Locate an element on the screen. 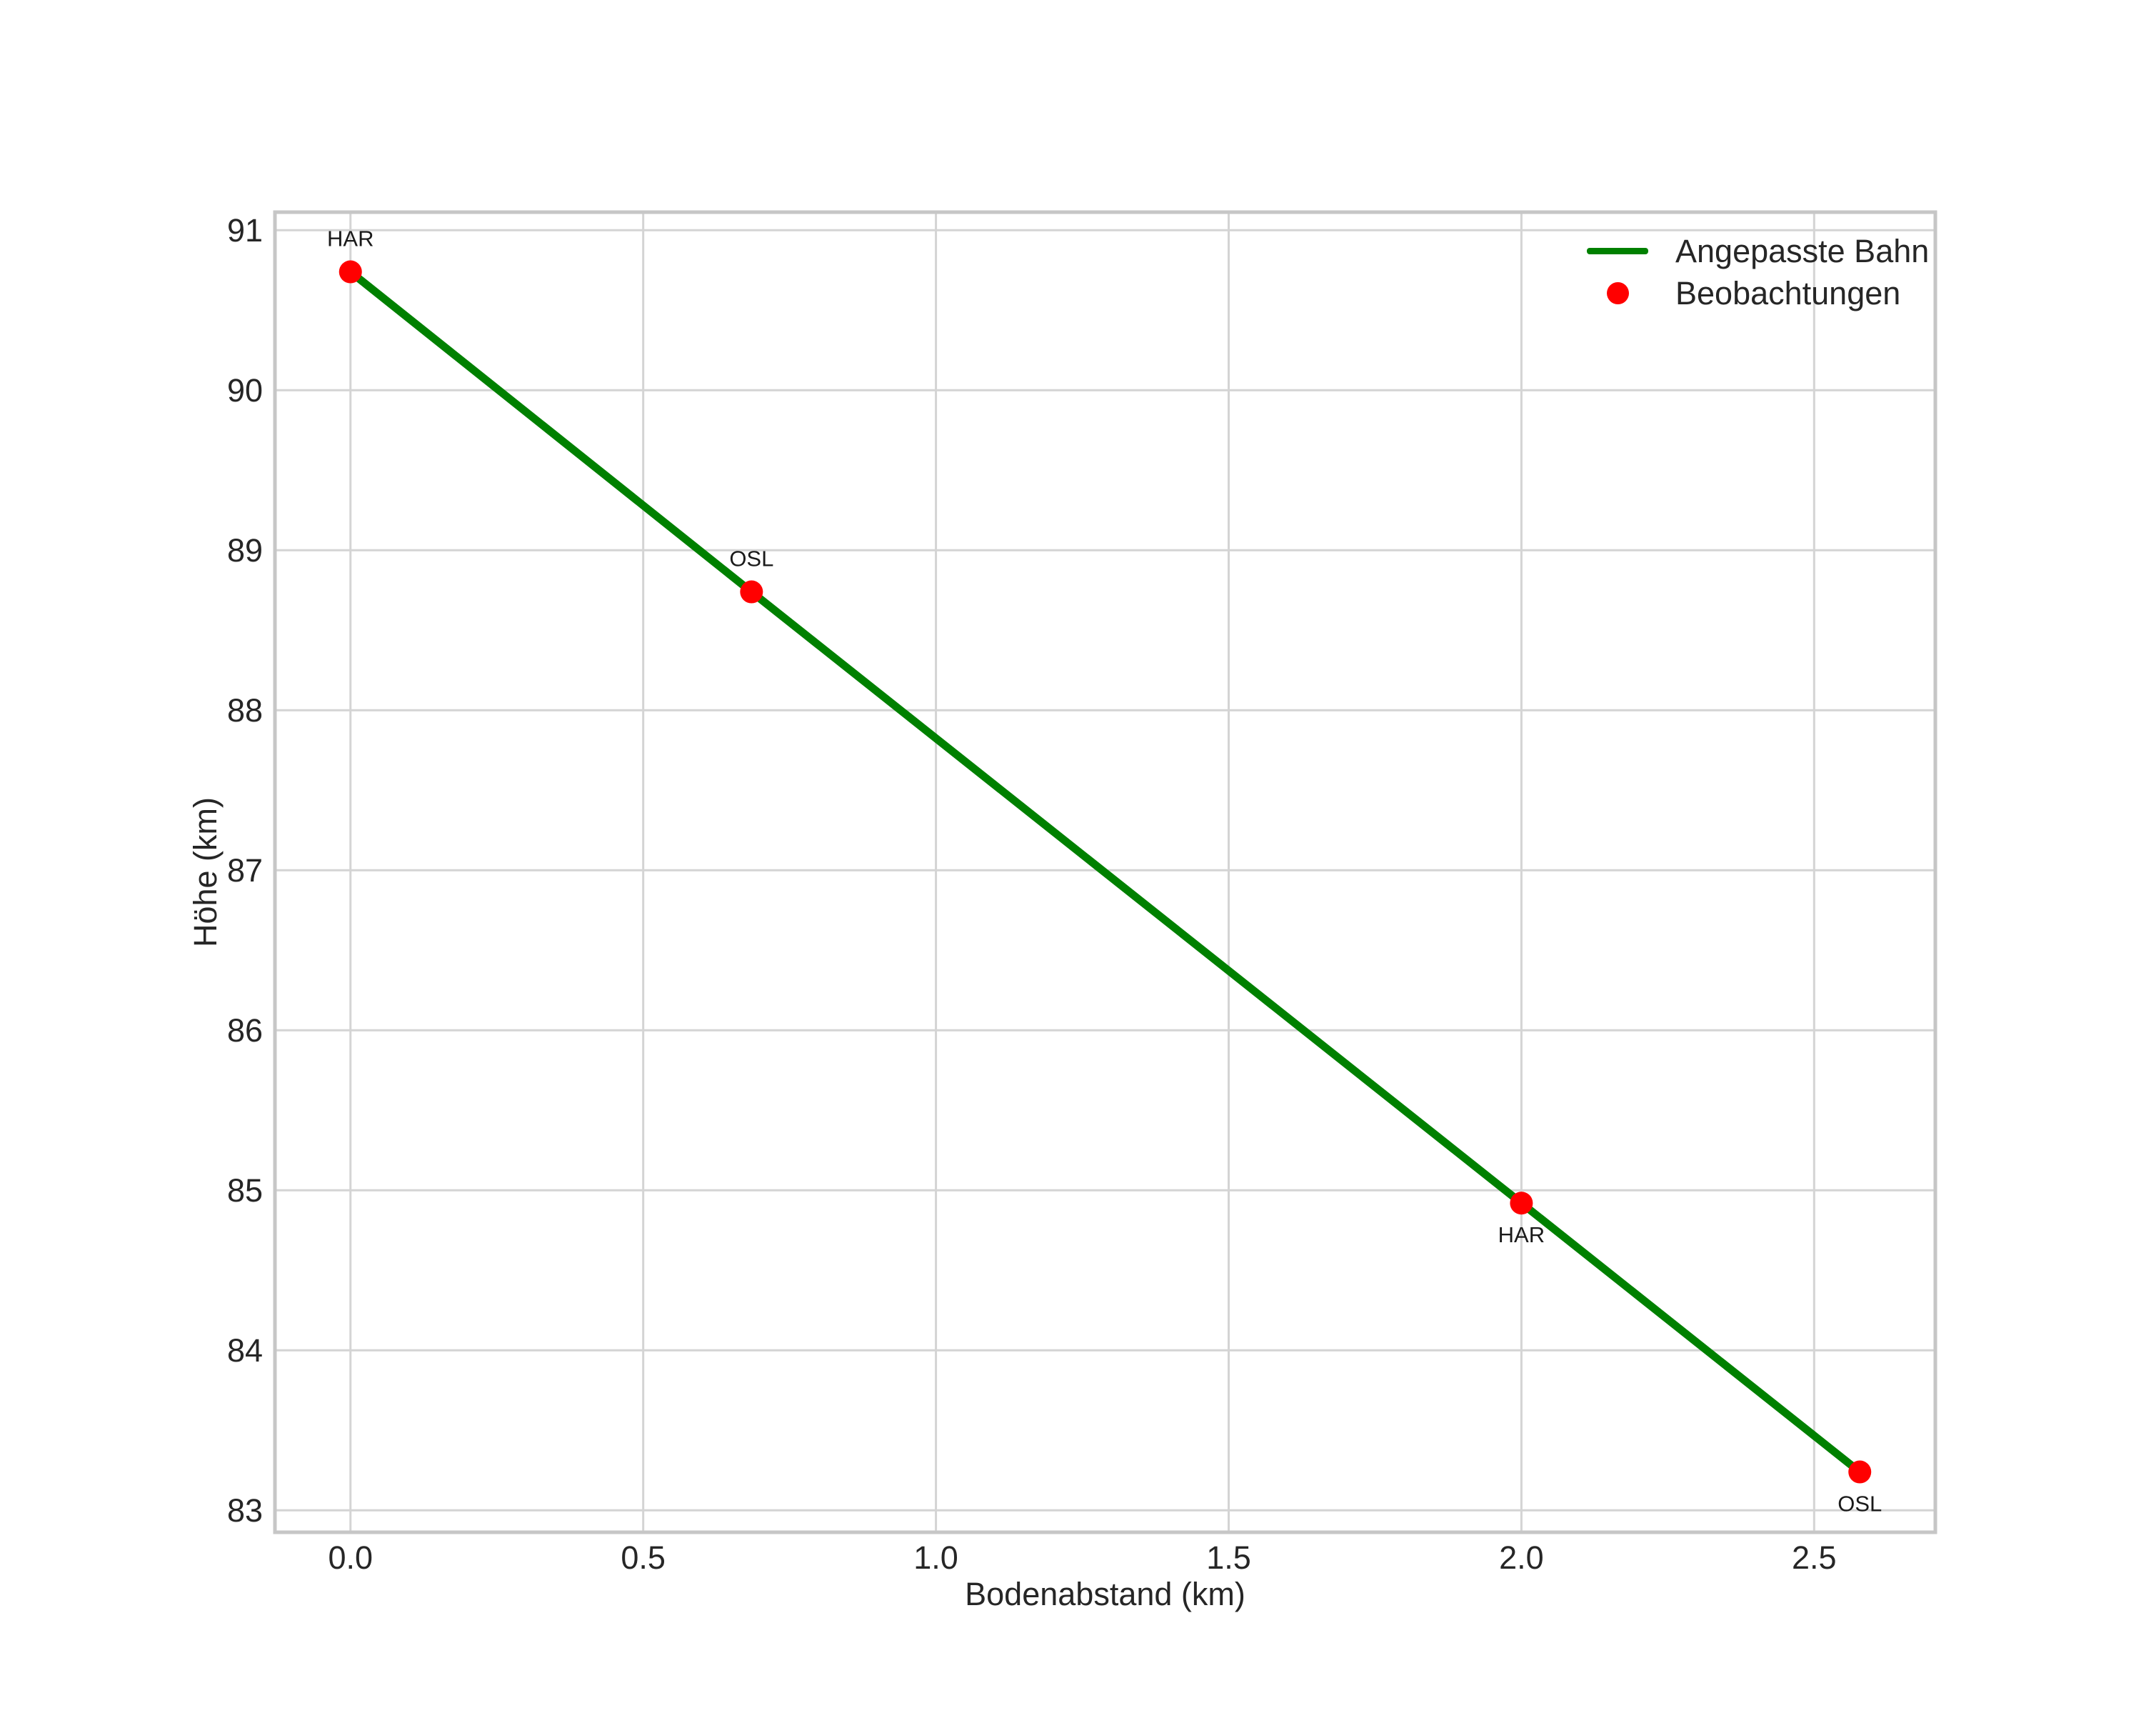  dot-swatch-icon is located at coordinates (1618, 293).